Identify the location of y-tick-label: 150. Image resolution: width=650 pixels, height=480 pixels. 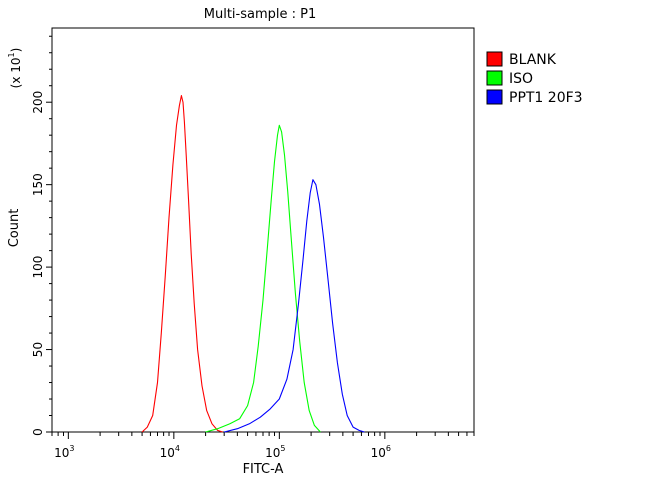
(38, 184).